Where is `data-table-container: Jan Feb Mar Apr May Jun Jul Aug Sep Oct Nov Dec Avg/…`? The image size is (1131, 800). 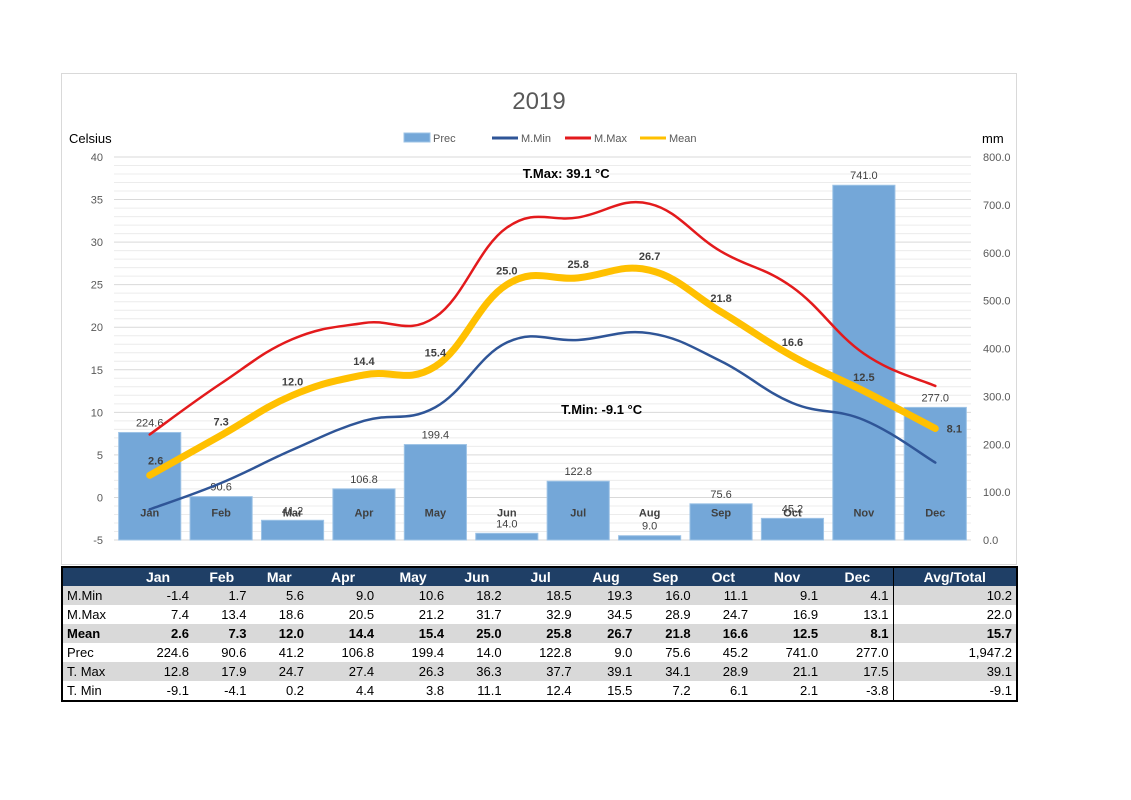 data-table-container: Jan Feb Mar Apr May Jun Jul Aug Sep Oct Nov Dec Avg/… is located at coordinates (539, 634).